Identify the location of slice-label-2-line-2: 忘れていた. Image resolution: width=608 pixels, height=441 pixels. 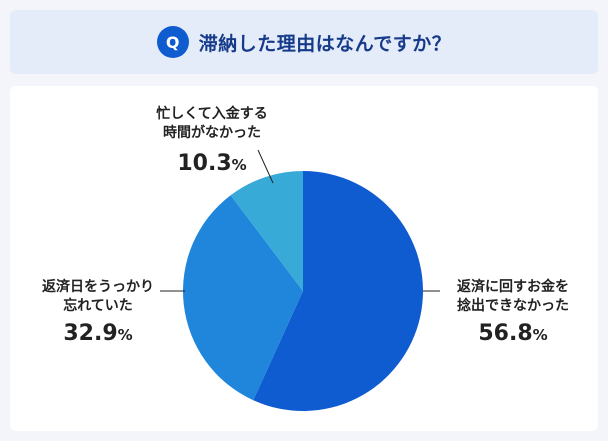
(98, 305).